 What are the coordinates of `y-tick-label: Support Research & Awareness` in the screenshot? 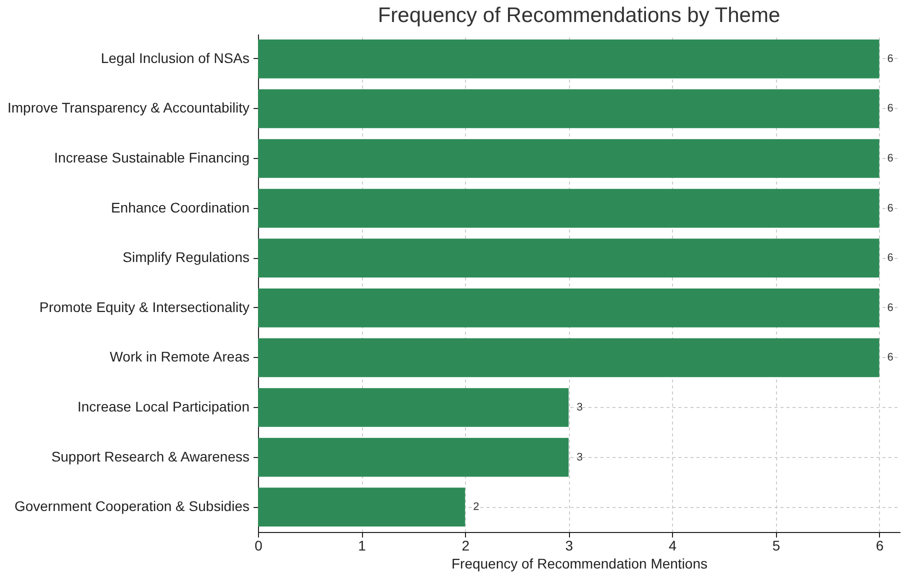 It's located at (150, 456).